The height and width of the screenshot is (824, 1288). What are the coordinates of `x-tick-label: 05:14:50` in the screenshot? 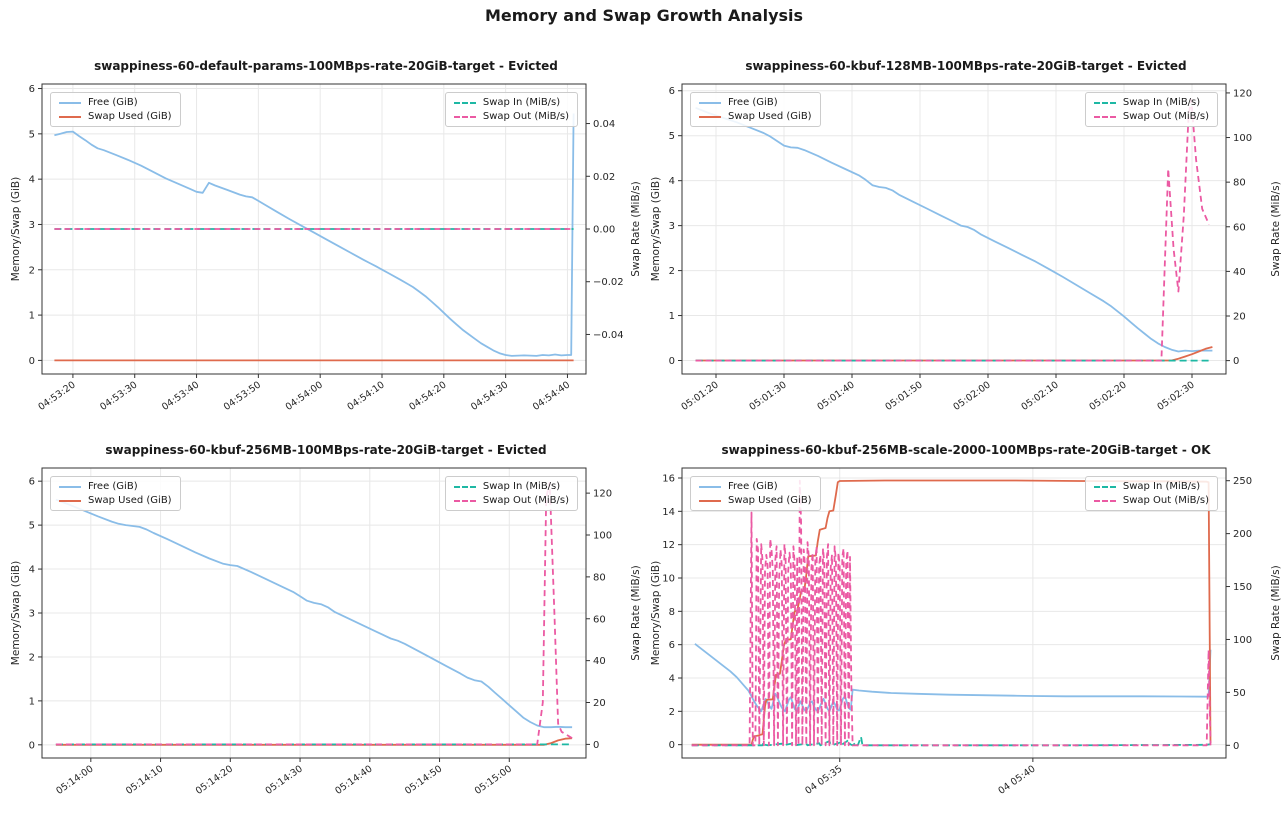 It's located at (423, 779).